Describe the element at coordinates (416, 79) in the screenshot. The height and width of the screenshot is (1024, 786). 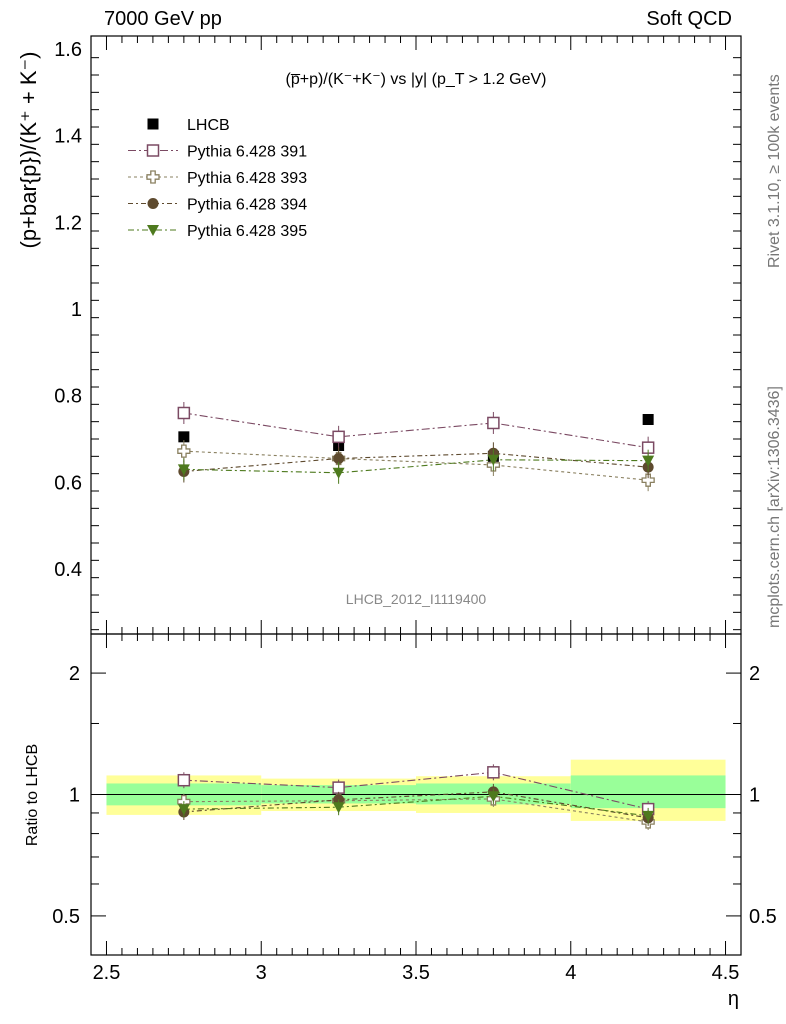
I see `main-plot-title: (p̅+p)/(K⁻+K⁻) vs |y| (p_T > 1.2 GeV)` at that location.